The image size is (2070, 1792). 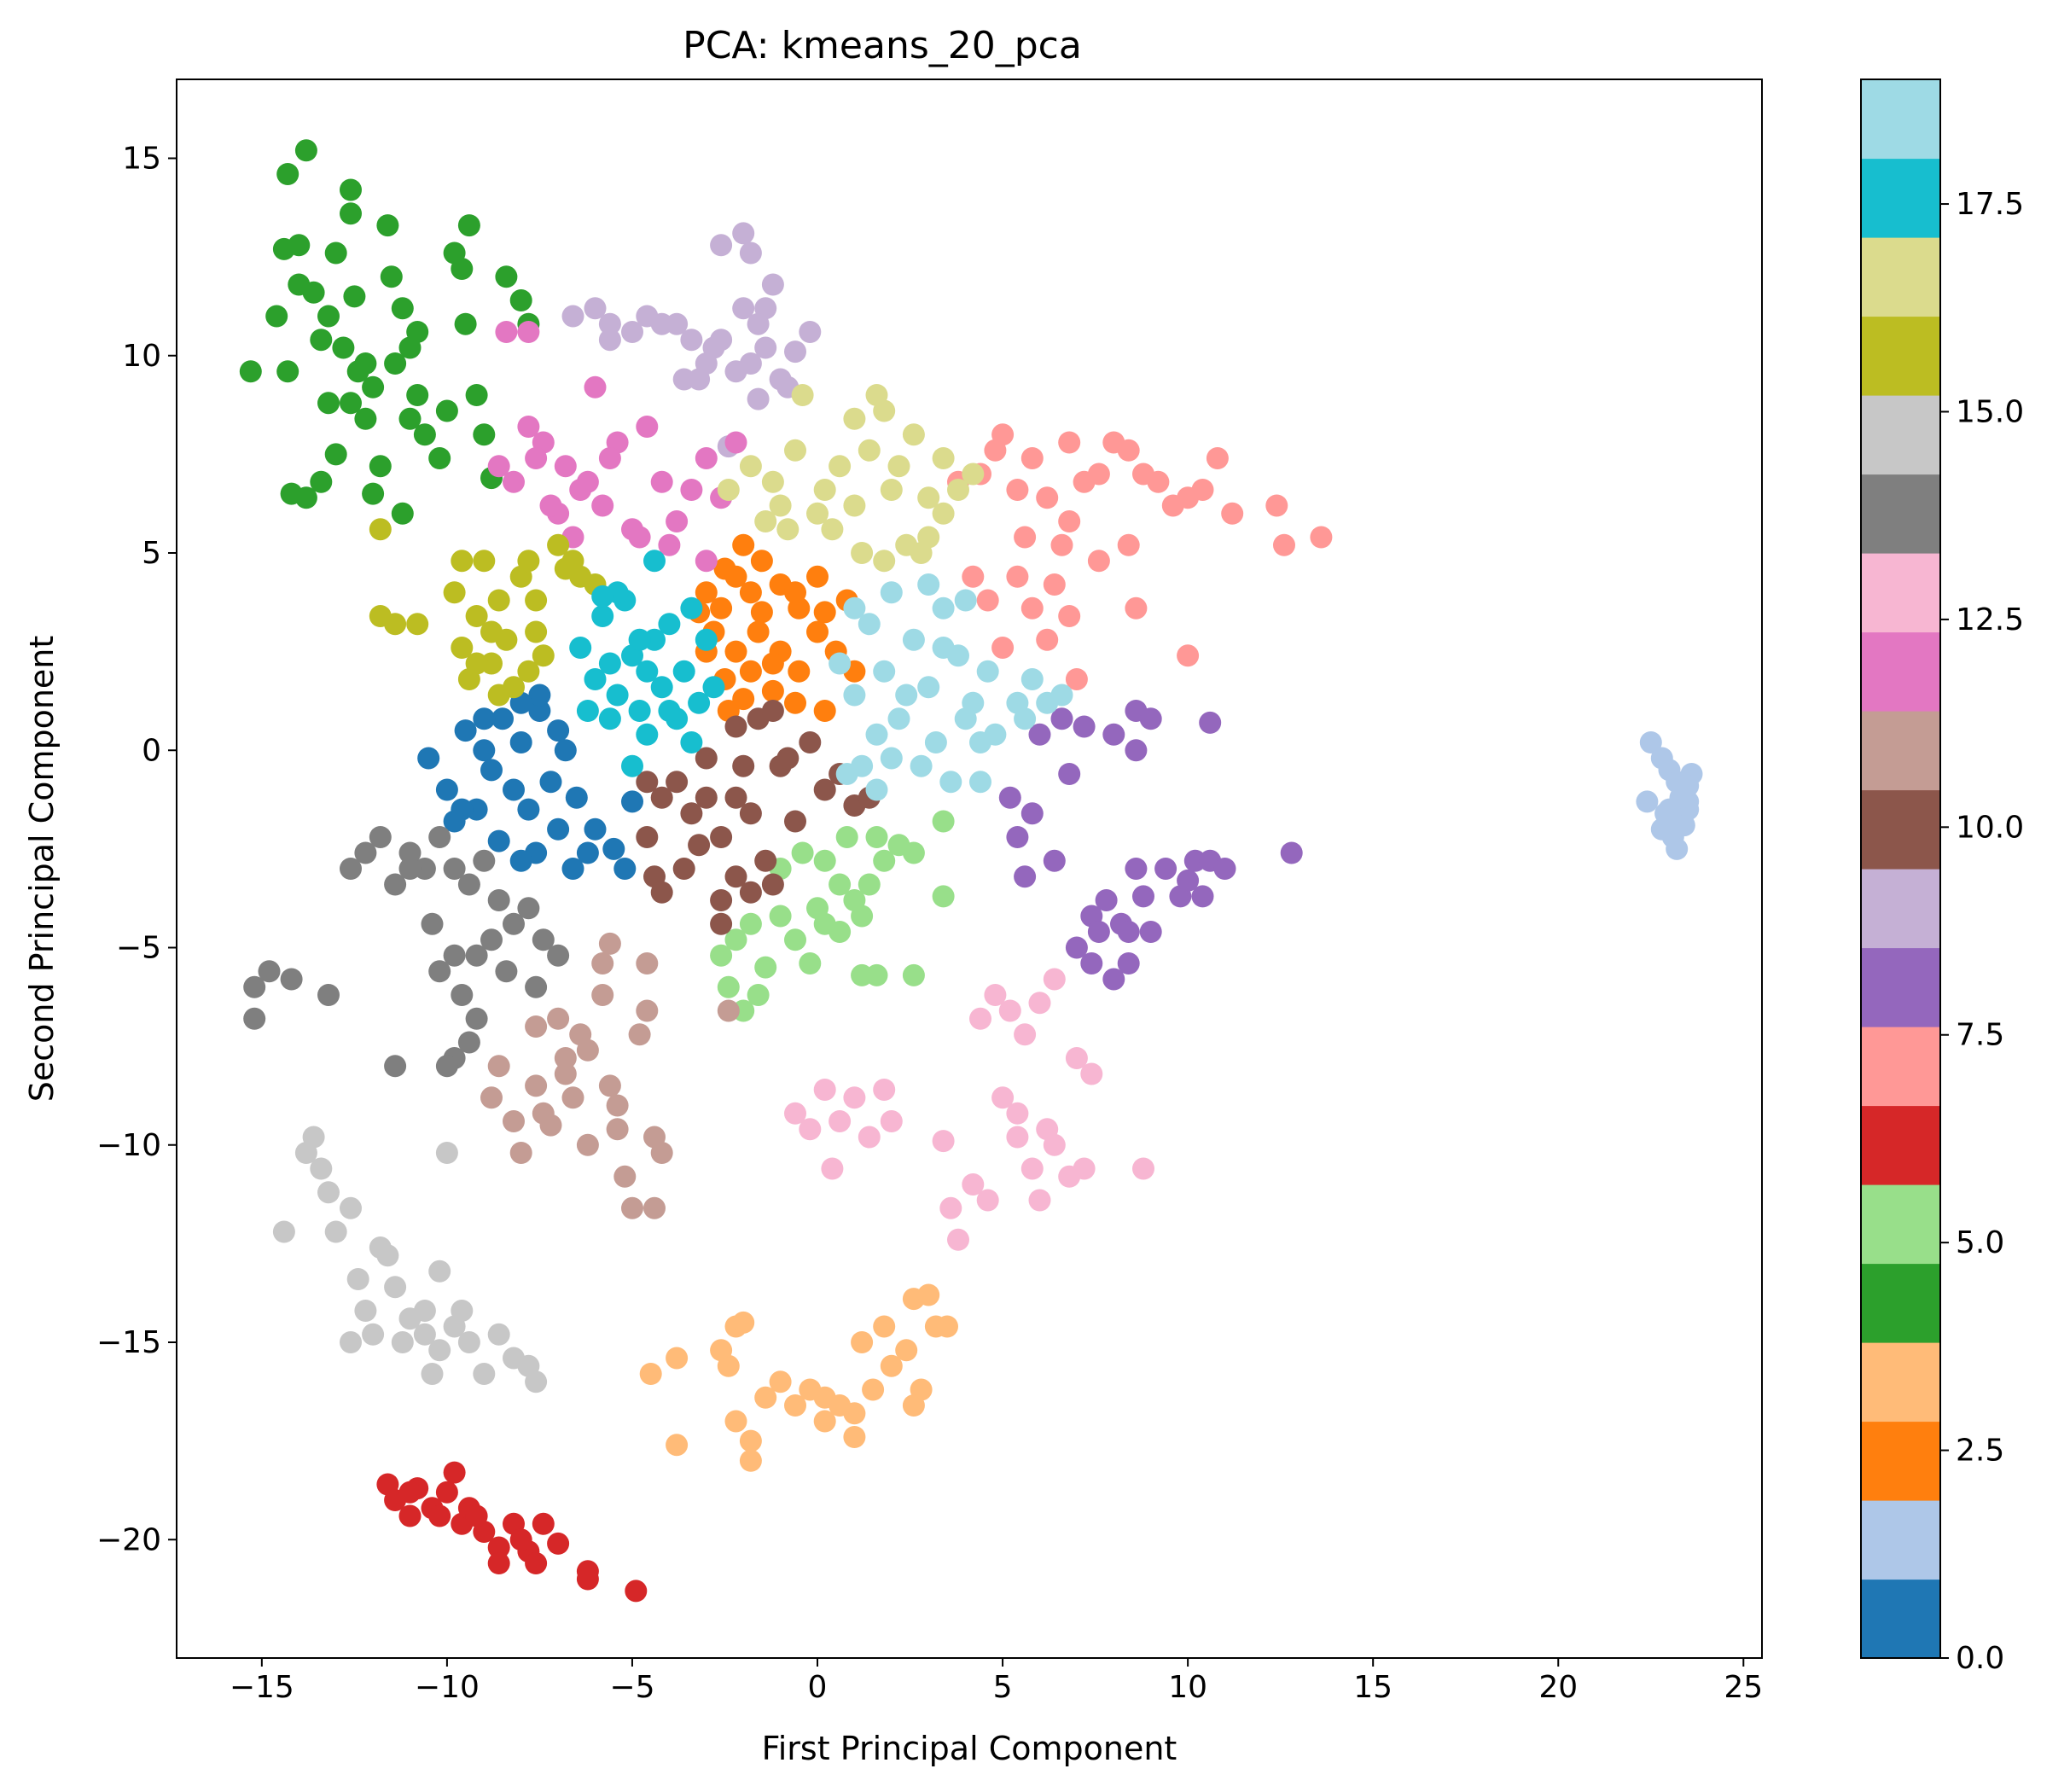 I want to click on colorbar-frame, so click(x=1900, y=869).